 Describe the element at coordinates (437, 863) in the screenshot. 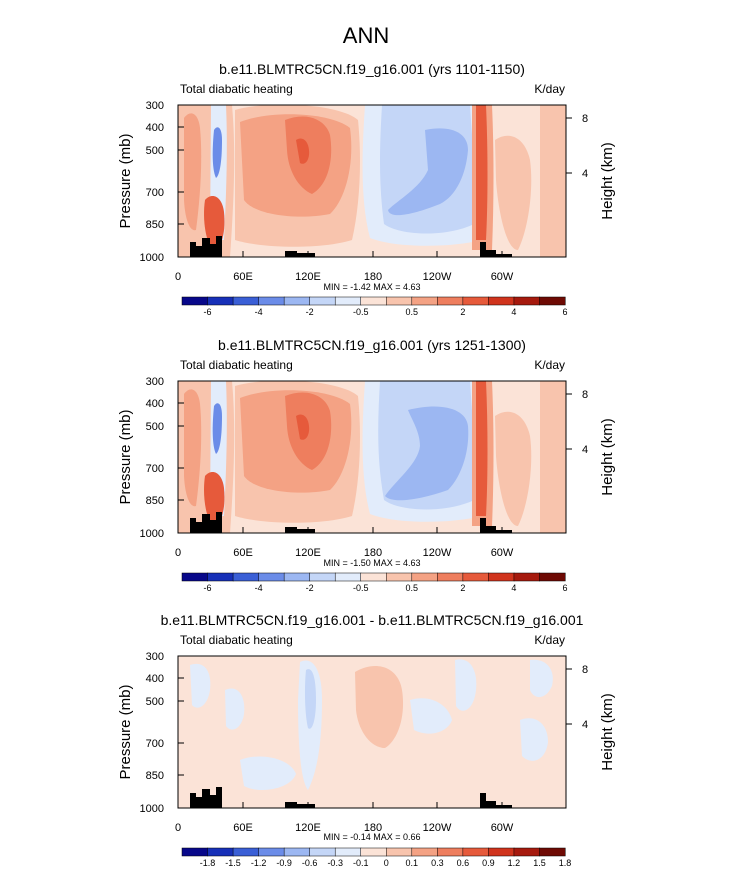

I see `colorbar-label: 0.3` at that location.